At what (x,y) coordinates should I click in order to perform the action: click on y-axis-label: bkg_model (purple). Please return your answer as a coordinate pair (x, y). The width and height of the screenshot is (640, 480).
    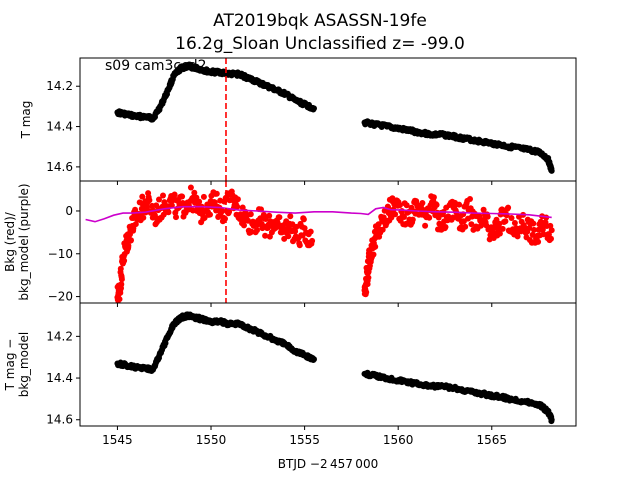
    Looking at the image, I should click on (24, 241).